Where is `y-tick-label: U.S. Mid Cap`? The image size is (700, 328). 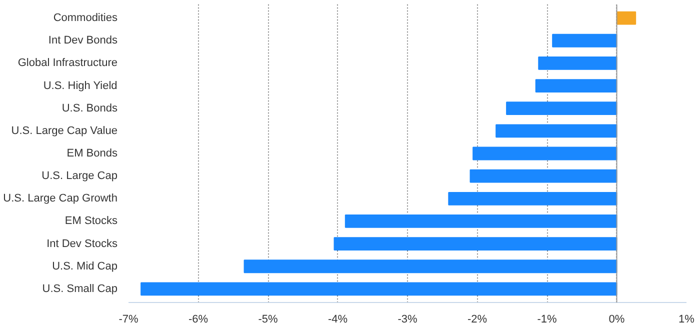 y-tick-label: U.S. Mid Cap is located at coordinates (85, 266).